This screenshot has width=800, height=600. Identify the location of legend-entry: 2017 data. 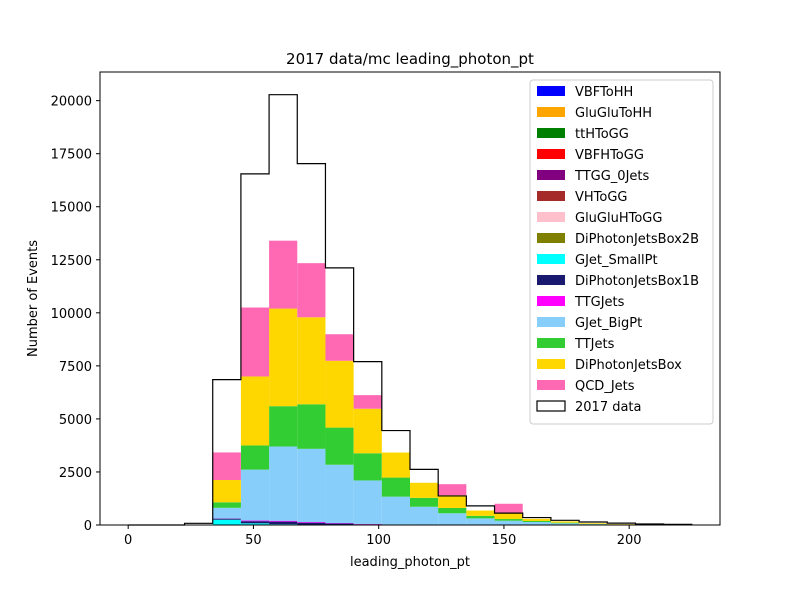
(589, 407).